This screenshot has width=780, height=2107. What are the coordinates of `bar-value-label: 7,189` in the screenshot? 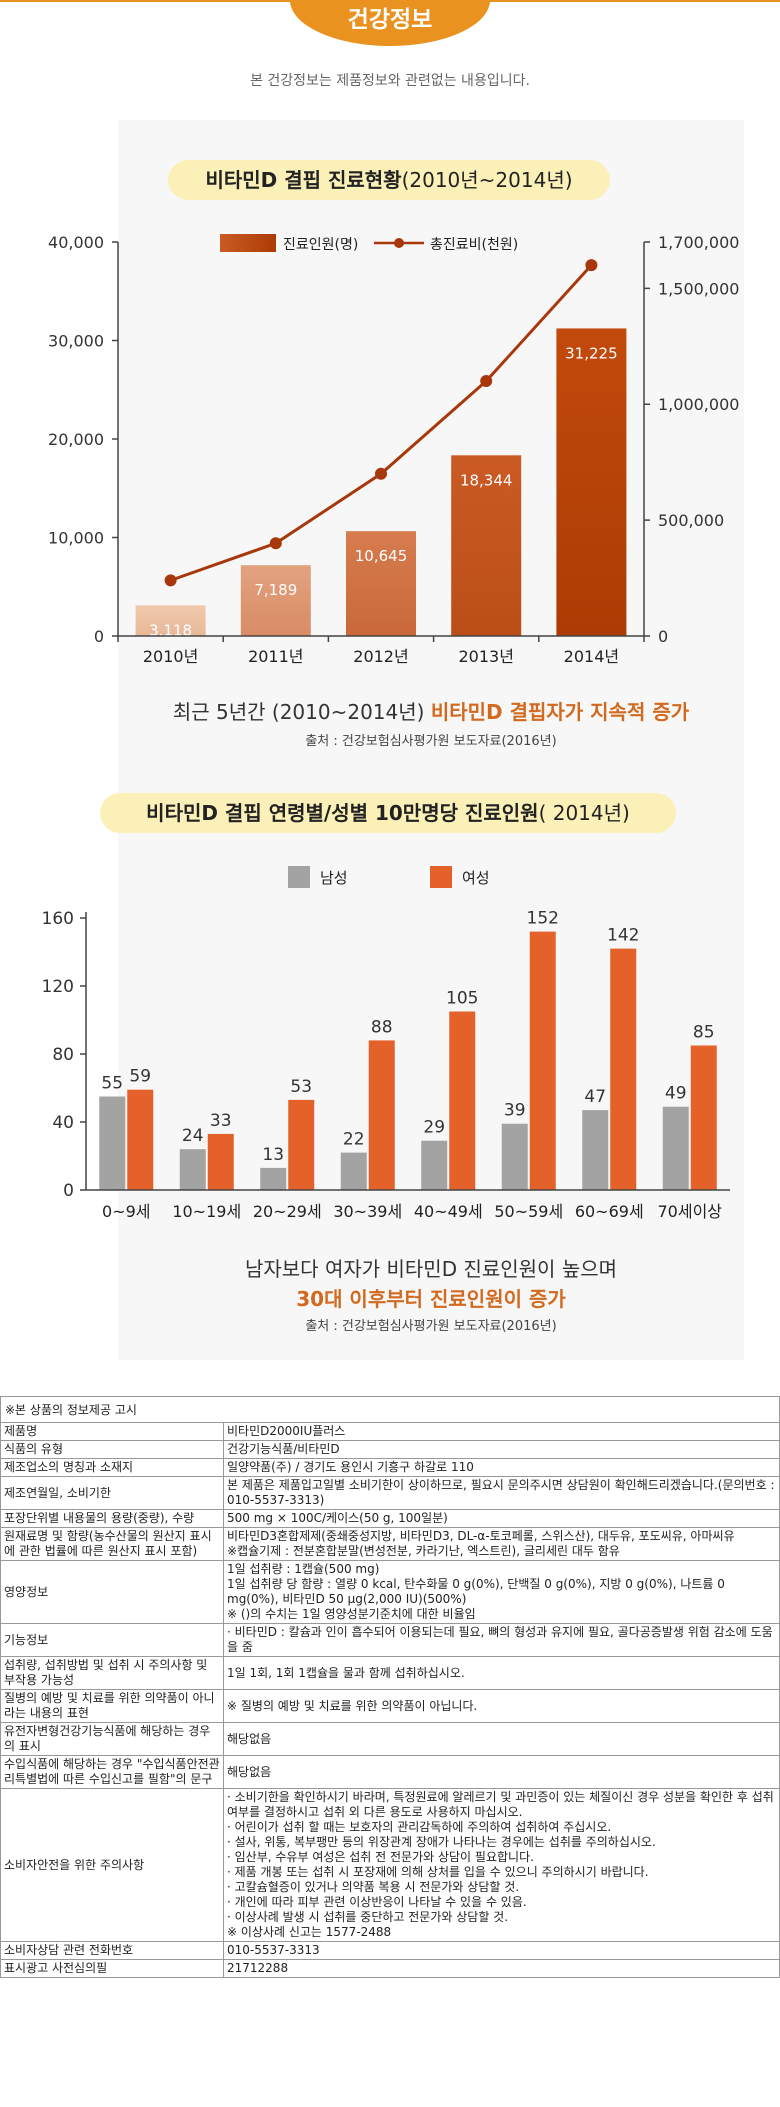 It's located at (275, 590).